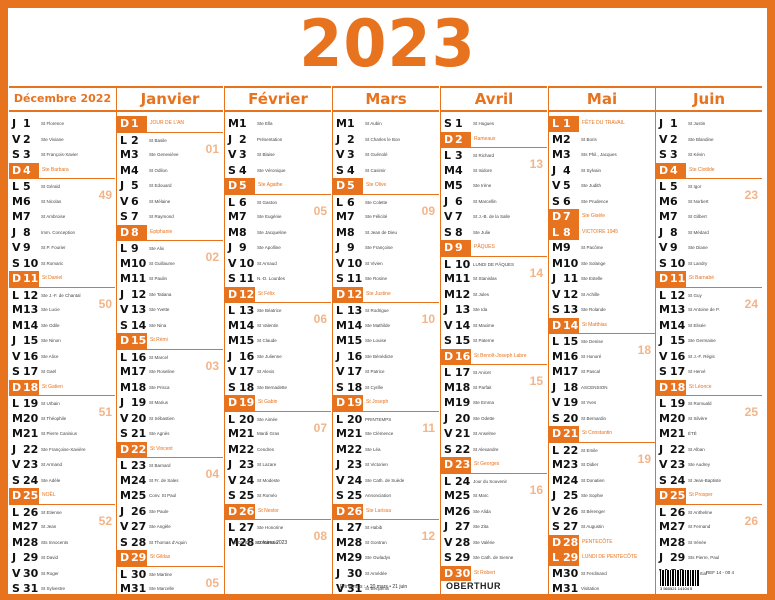 The height and width of the screenshot is (600, 775). What do you see at coordinates (494, 450) in the screenshot?
I see `day-row: S 22 St Alexandre` at bounding box center [494, 450].